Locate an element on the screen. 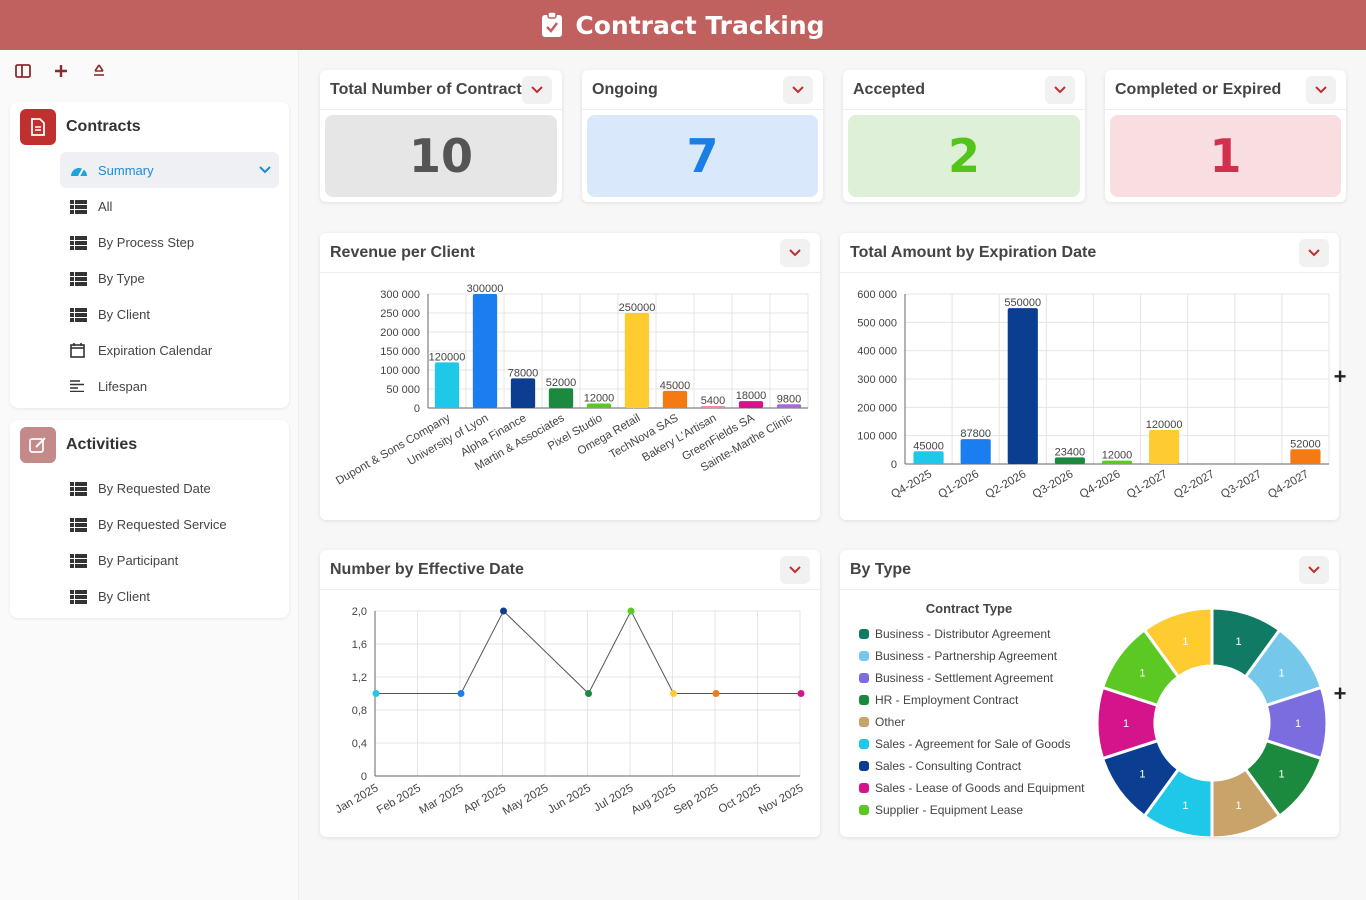 This screenshot has height=900, width=1366. add-button is located at coordinates (61, 71).